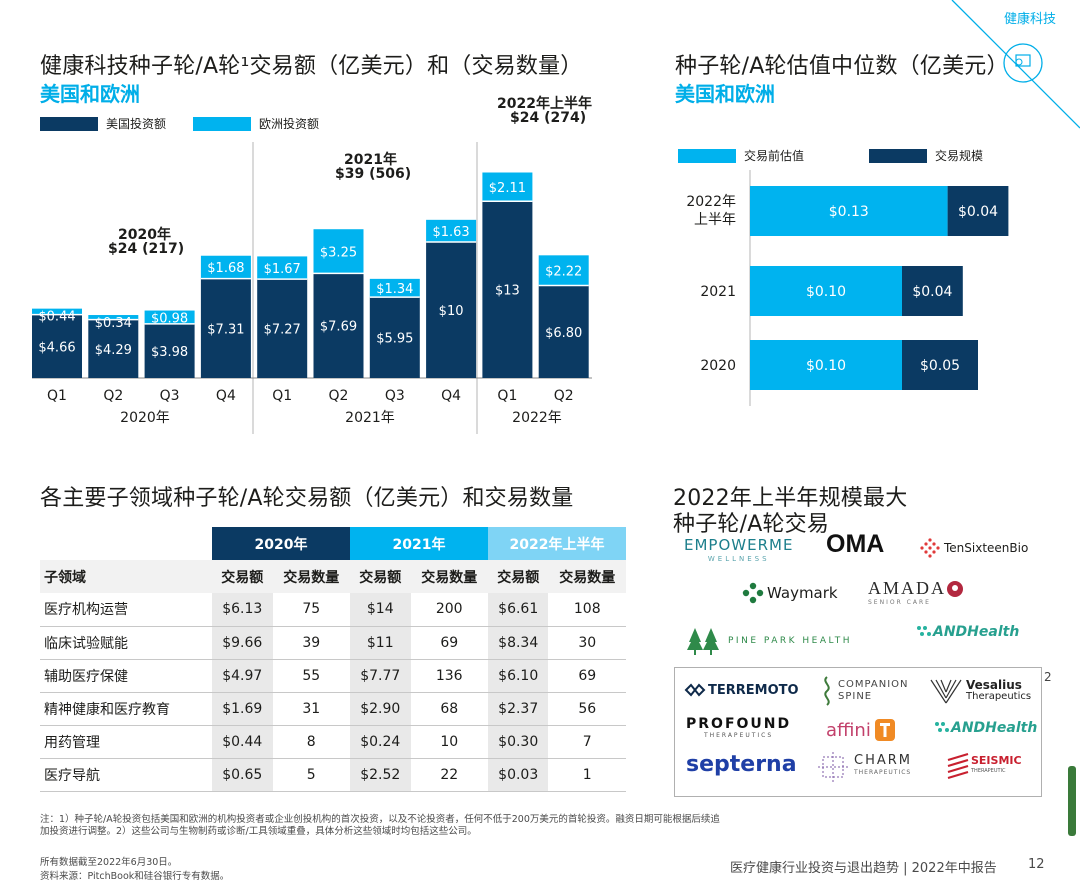 The image size is (1080, 895). What do you see at coordinates (884, 730) in the screenshot?
I see `affini-mark-icon` at bounding box center [884, 730].